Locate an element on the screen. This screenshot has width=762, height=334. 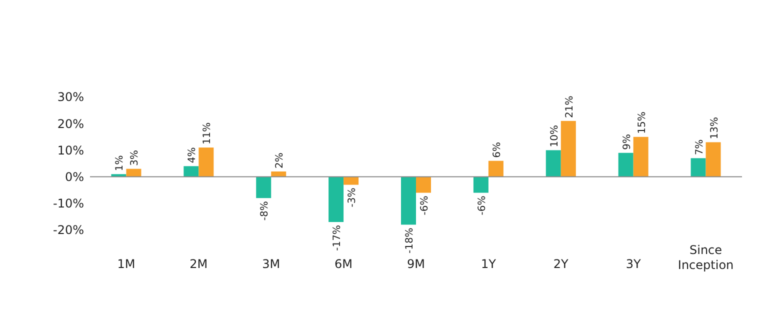
data-label: -3% is located at coordinates (352, 198).